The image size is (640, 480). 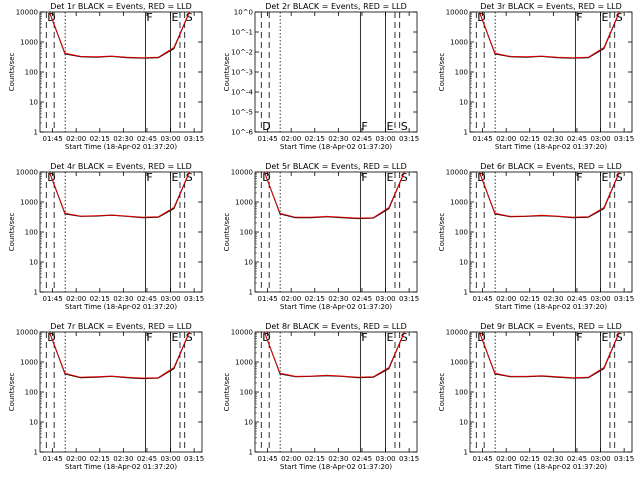 What do you see at coordinates (266, 126) in the screenshot?
I see `time-marker-label: D` at bounding box center [266, 126].